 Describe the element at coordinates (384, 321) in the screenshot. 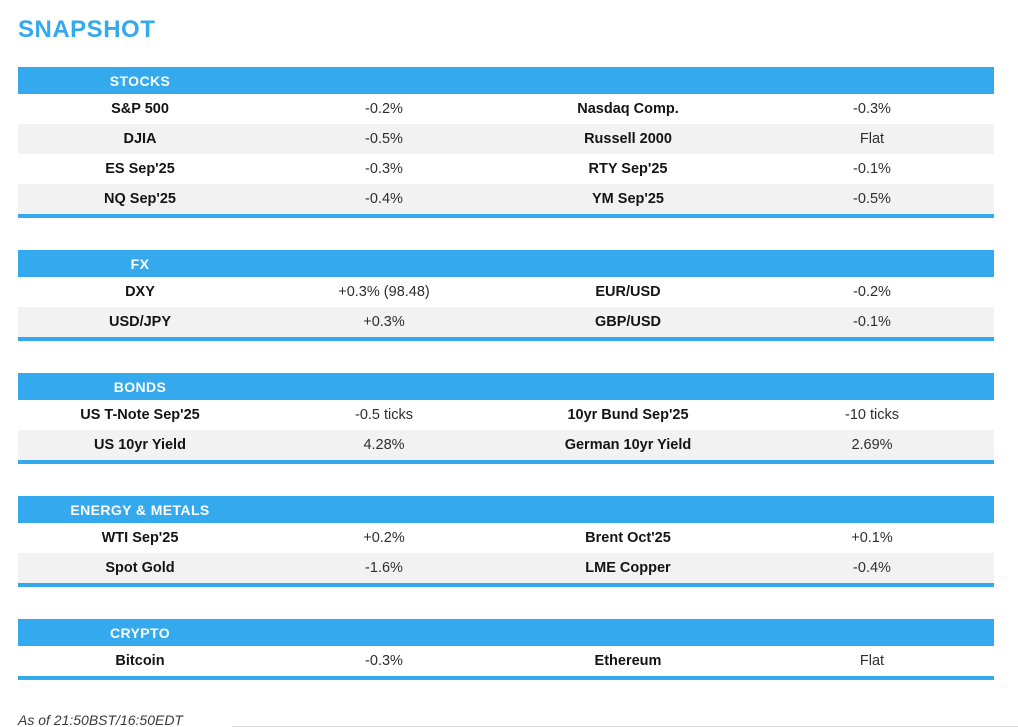

I see `instrument-value: +0.3%` at that location.